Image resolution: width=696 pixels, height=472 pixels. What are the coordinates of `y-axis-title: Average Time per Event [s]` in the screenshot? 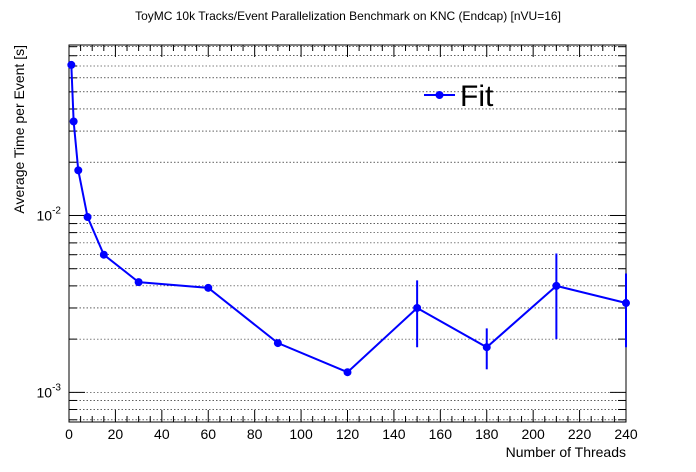 It's located at (19, 129).